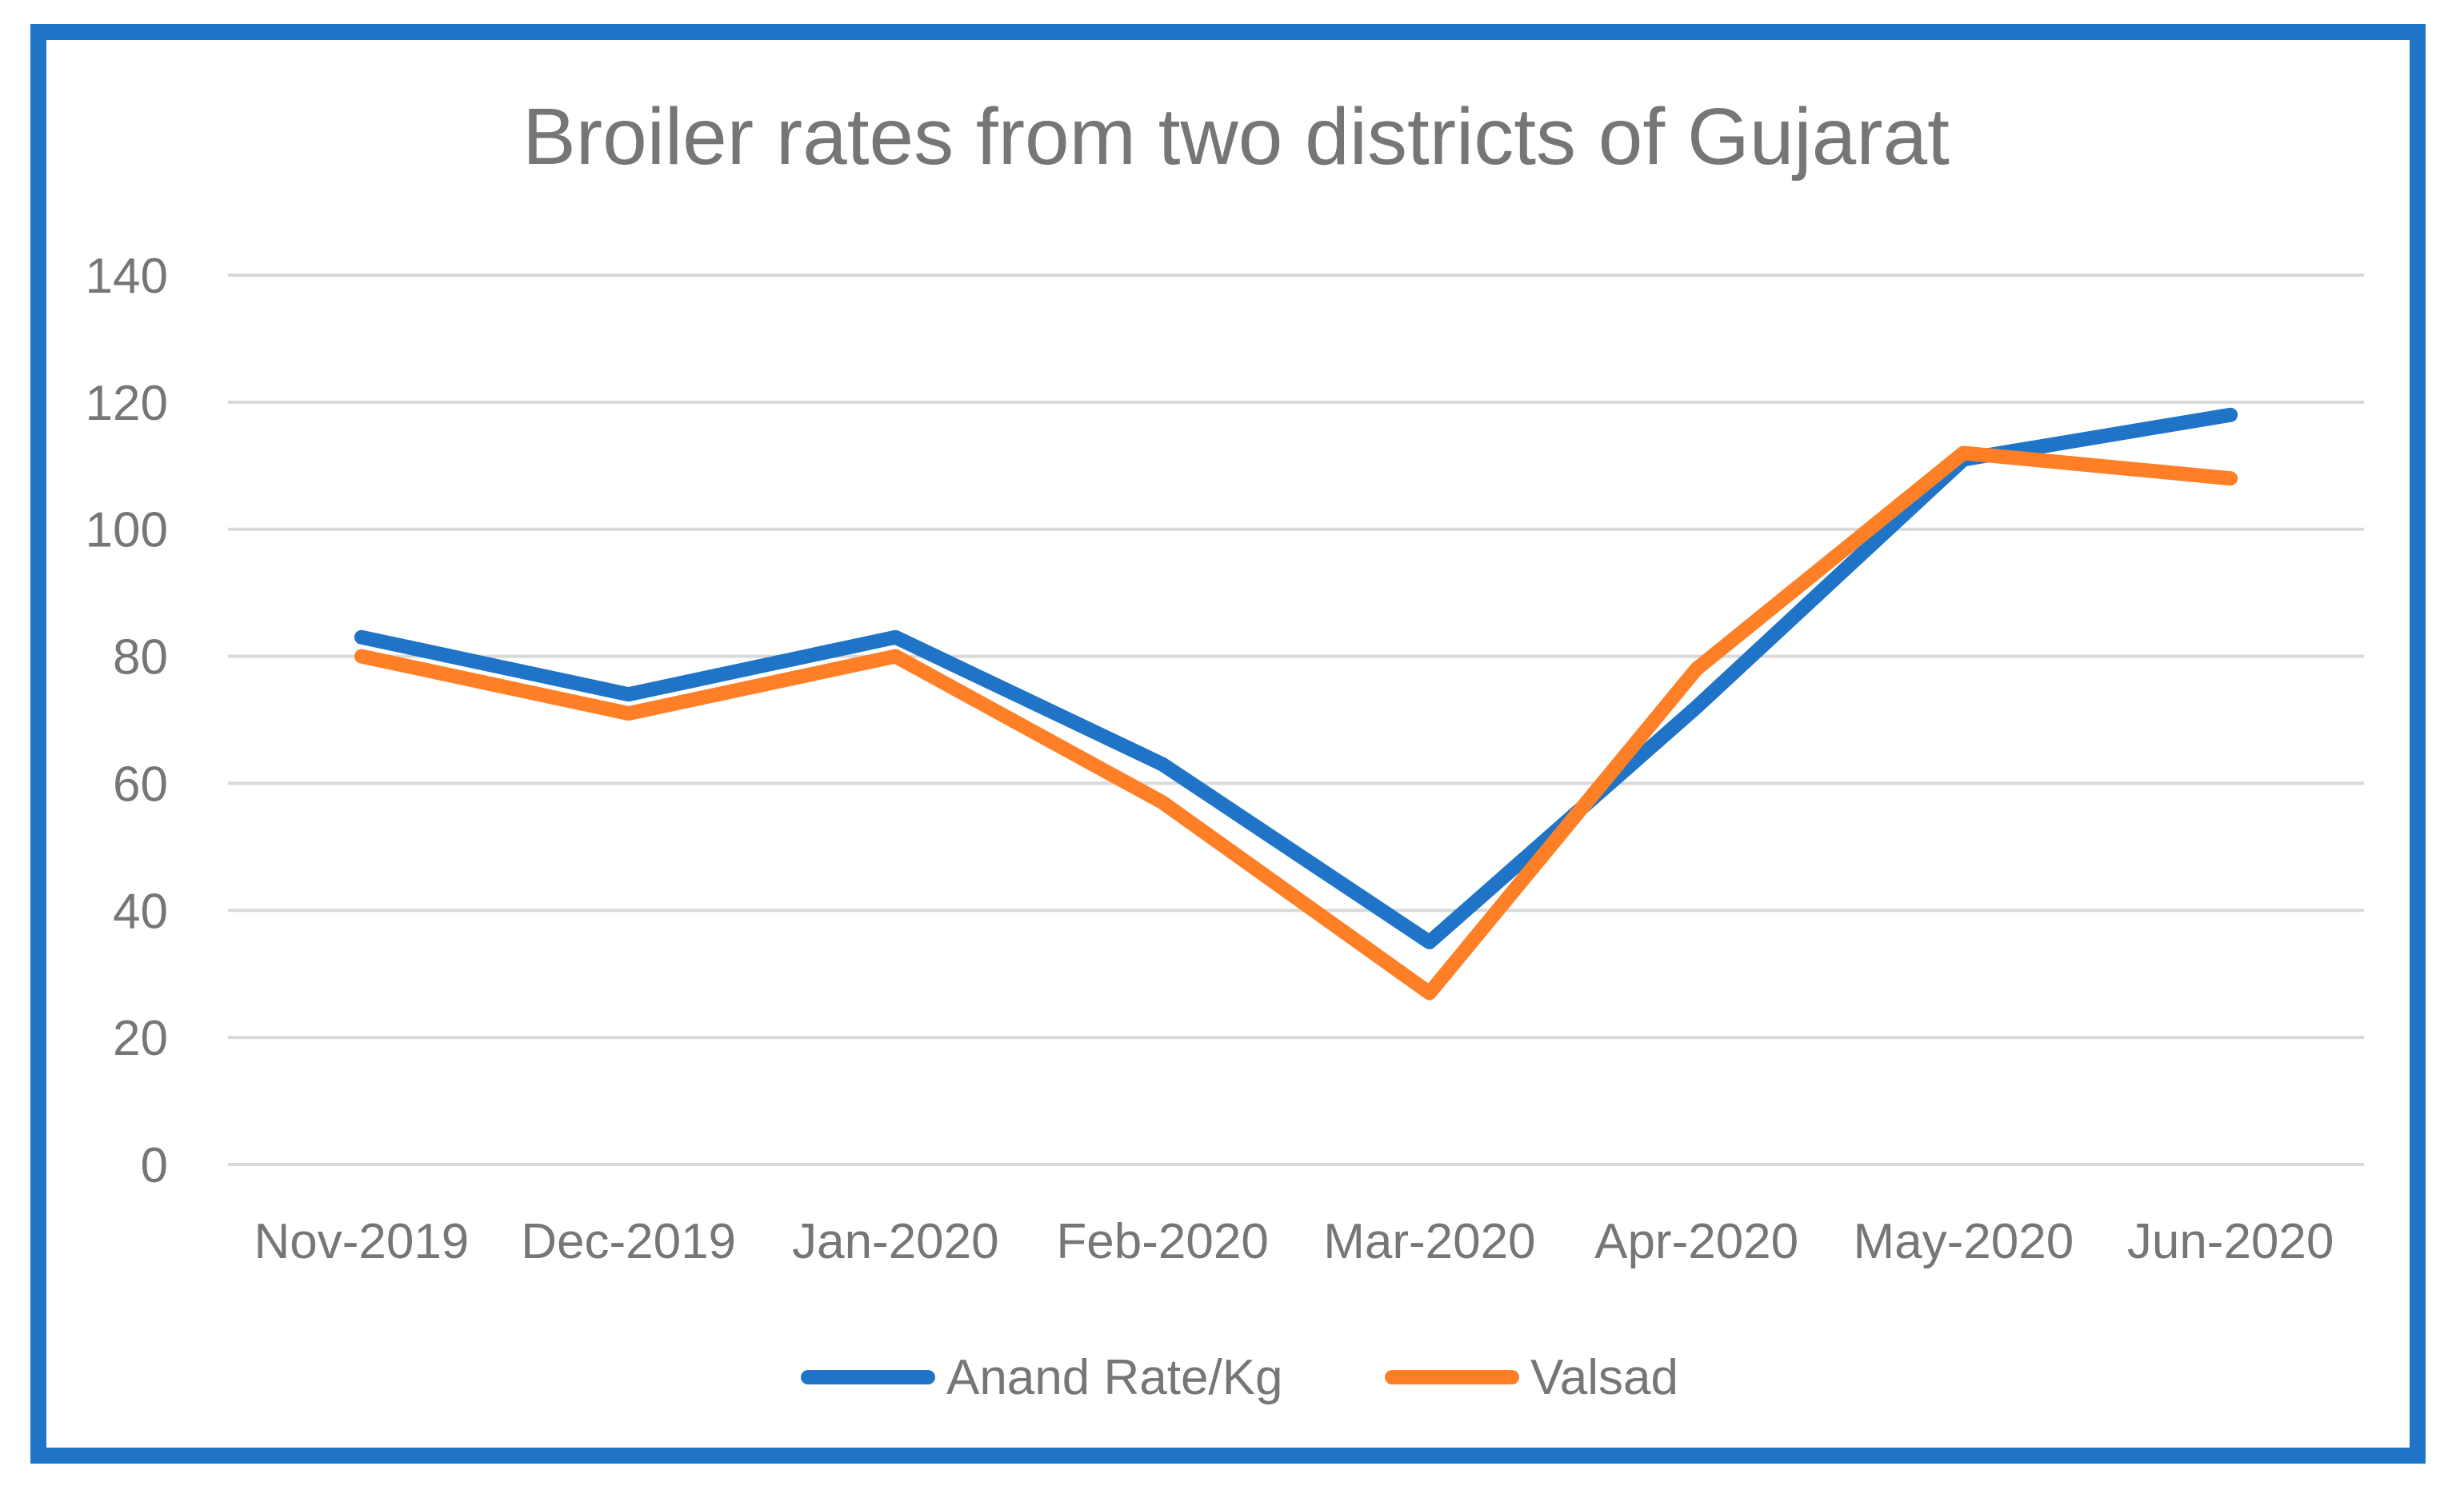  Describe the element at coordinates (2230, 1241) in the screenshot. I see `x-tick-label-jun-2020: Jun-2020` at that location.